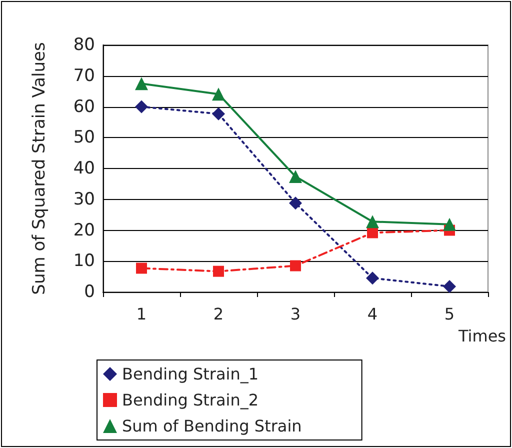 Image resolution: width=512 pixels, height=448 pixels. I want to click on x-axis-title: Times, so click(482, 336).